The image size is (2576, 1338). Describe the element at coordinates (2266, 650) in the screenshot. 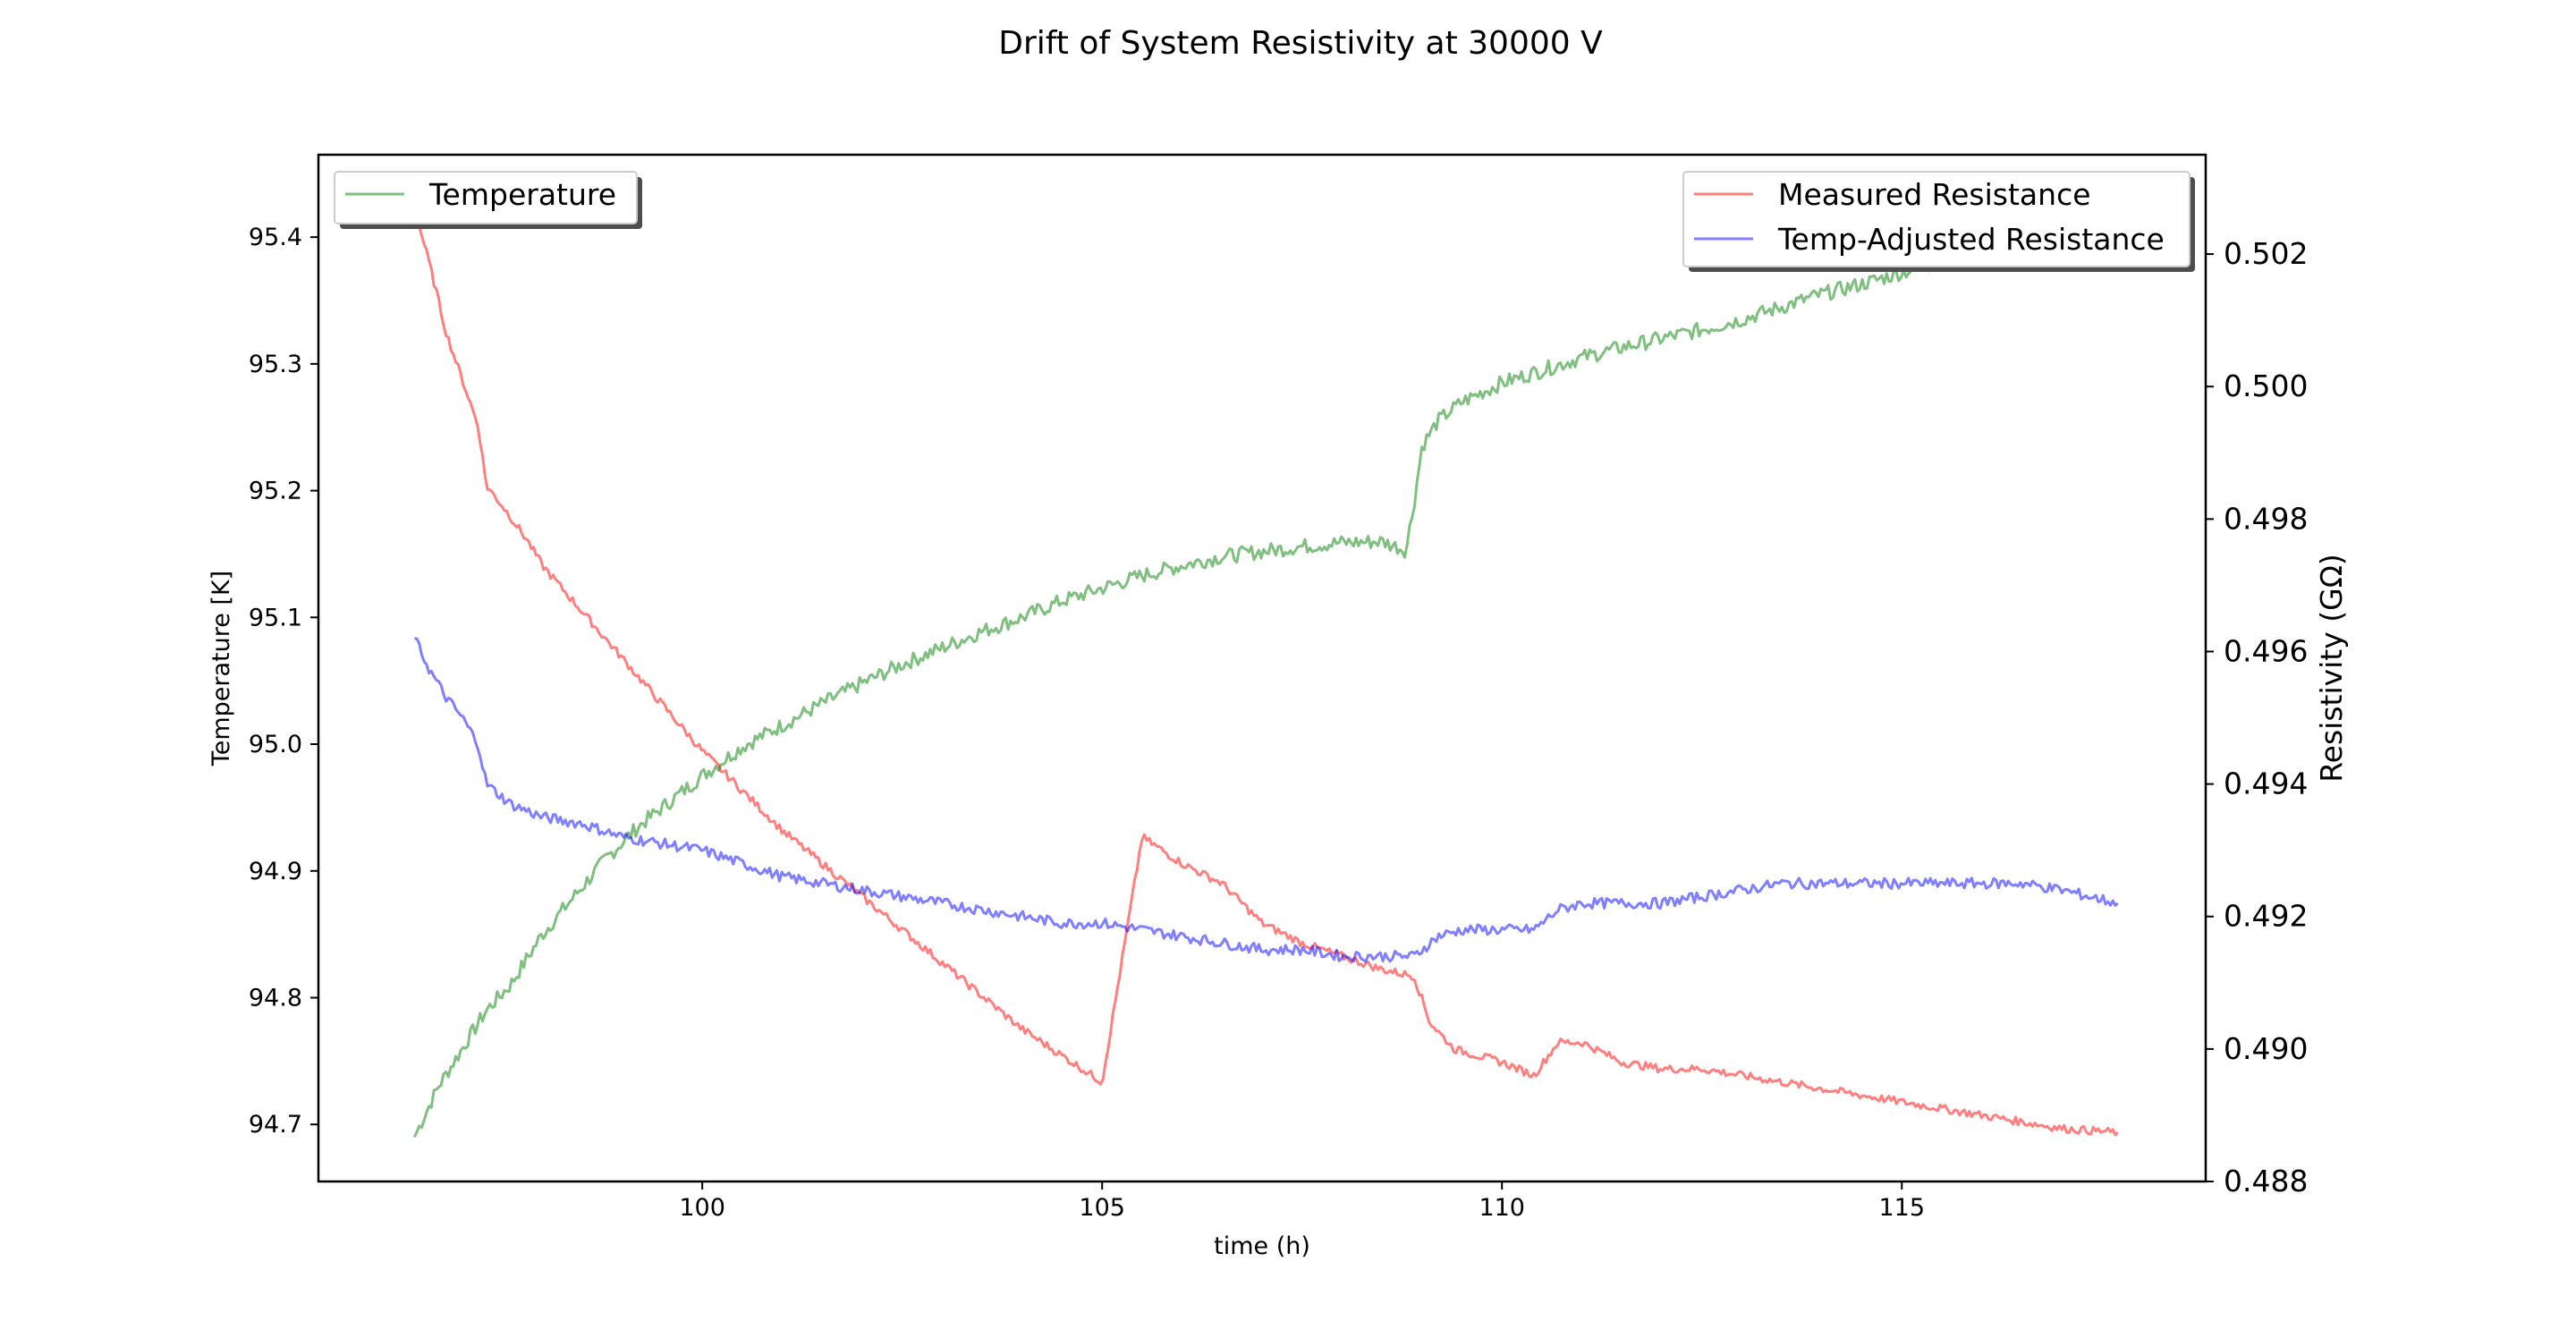

I see `right-y-tick-label: 0.496` at that location.